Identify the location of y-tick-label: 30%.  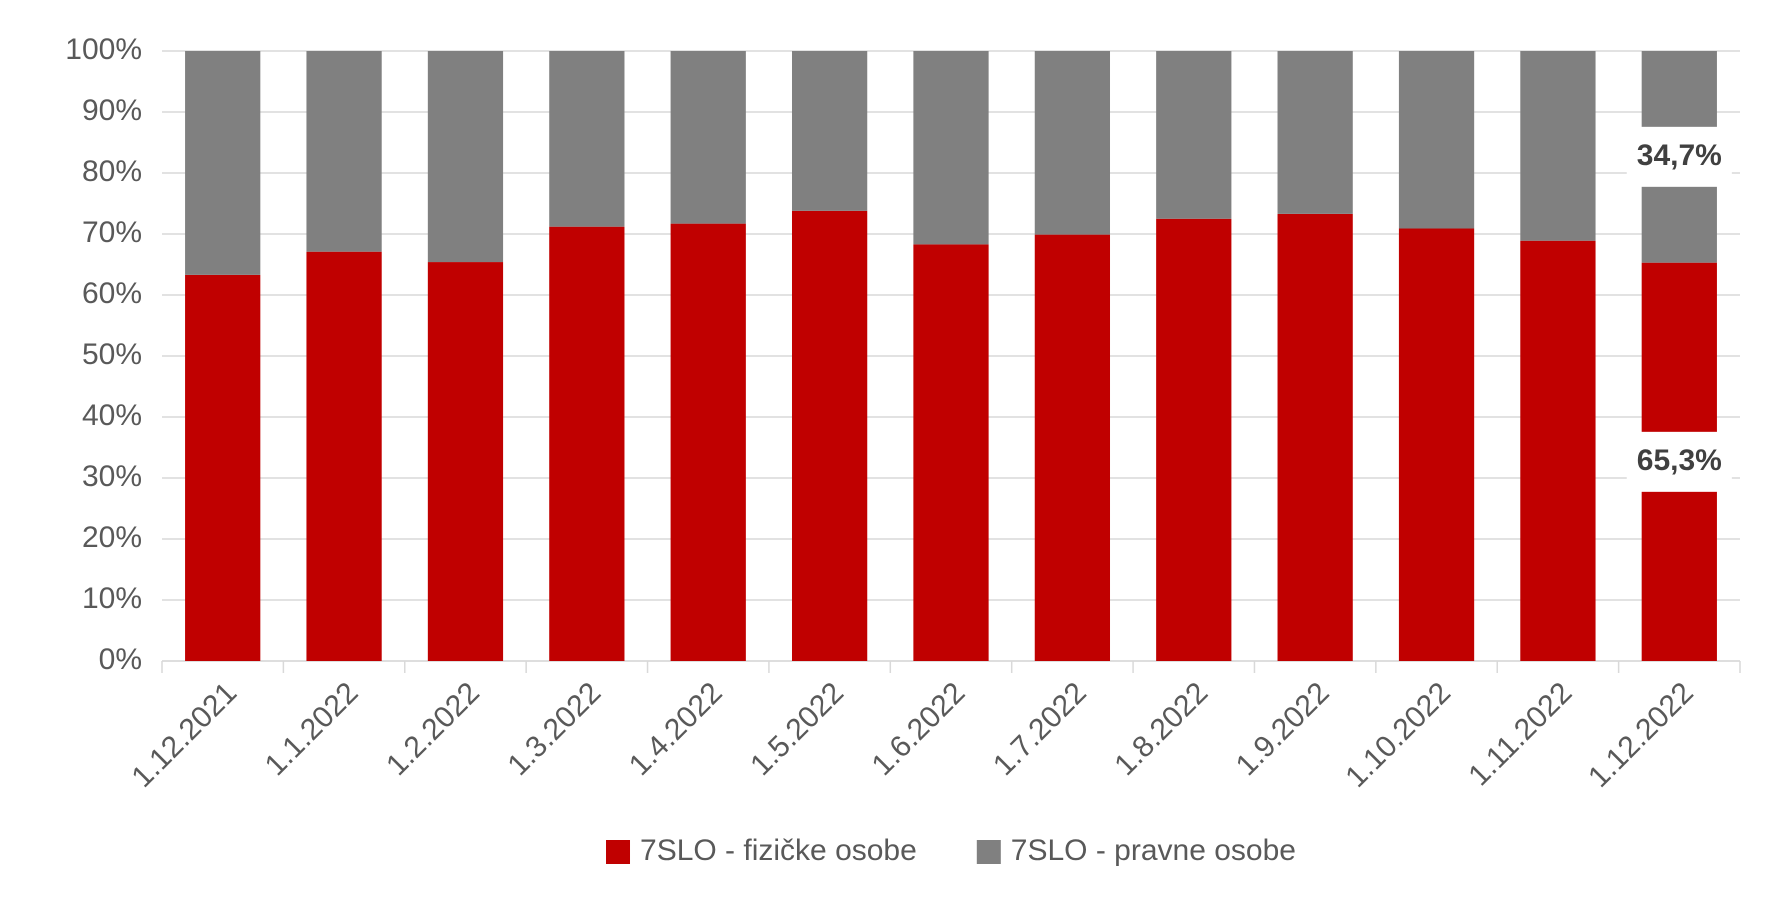
(112, 476).